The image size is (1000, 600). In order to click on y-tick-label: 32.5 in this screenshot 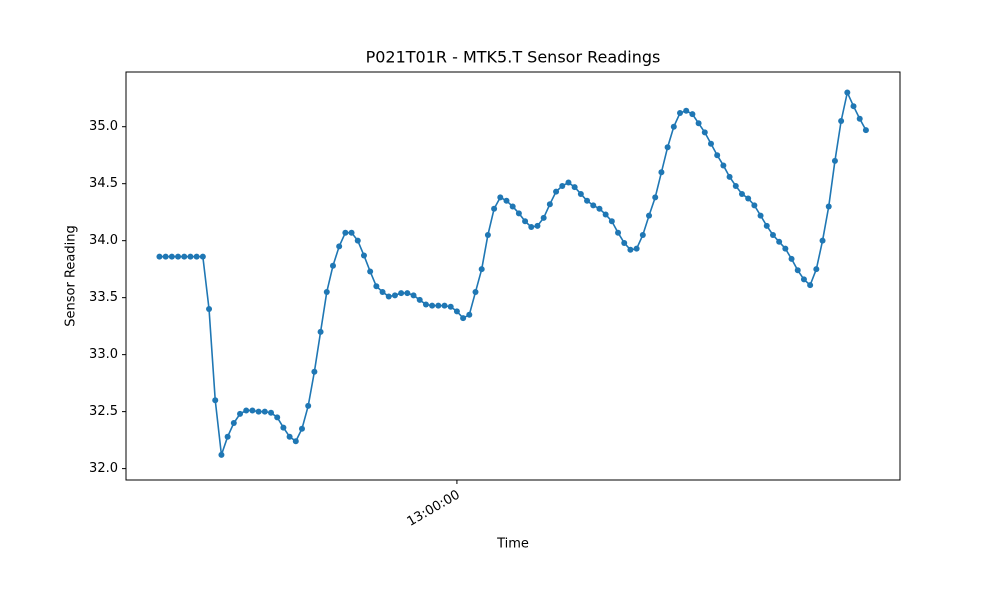, I will do `click(103, 411)`.